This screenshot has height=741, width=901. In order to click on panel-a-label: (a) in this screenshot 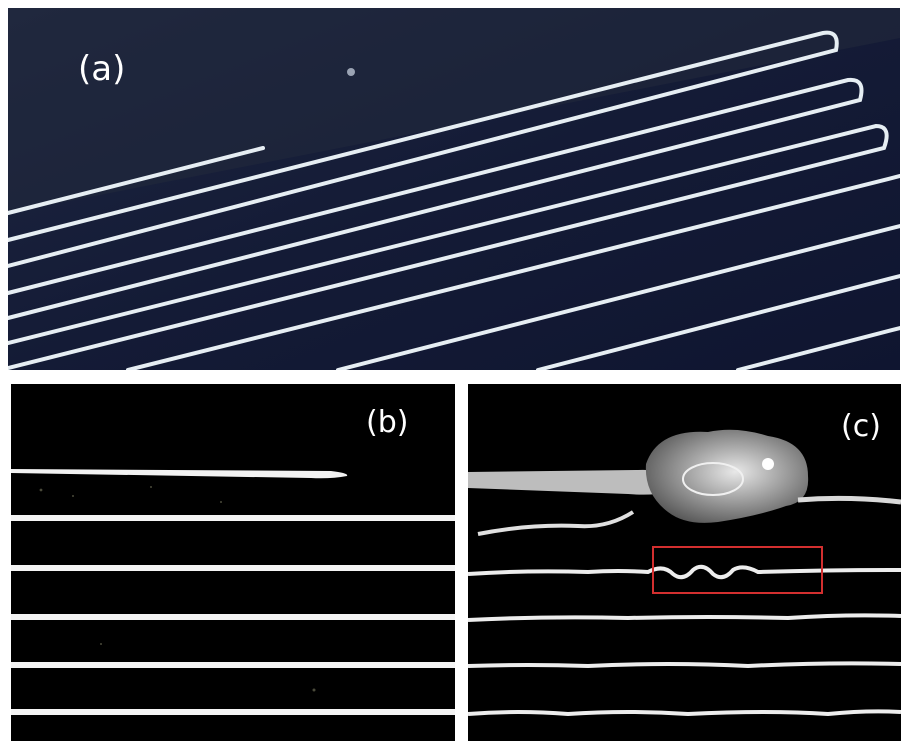, I will do `click(102, 69)`.